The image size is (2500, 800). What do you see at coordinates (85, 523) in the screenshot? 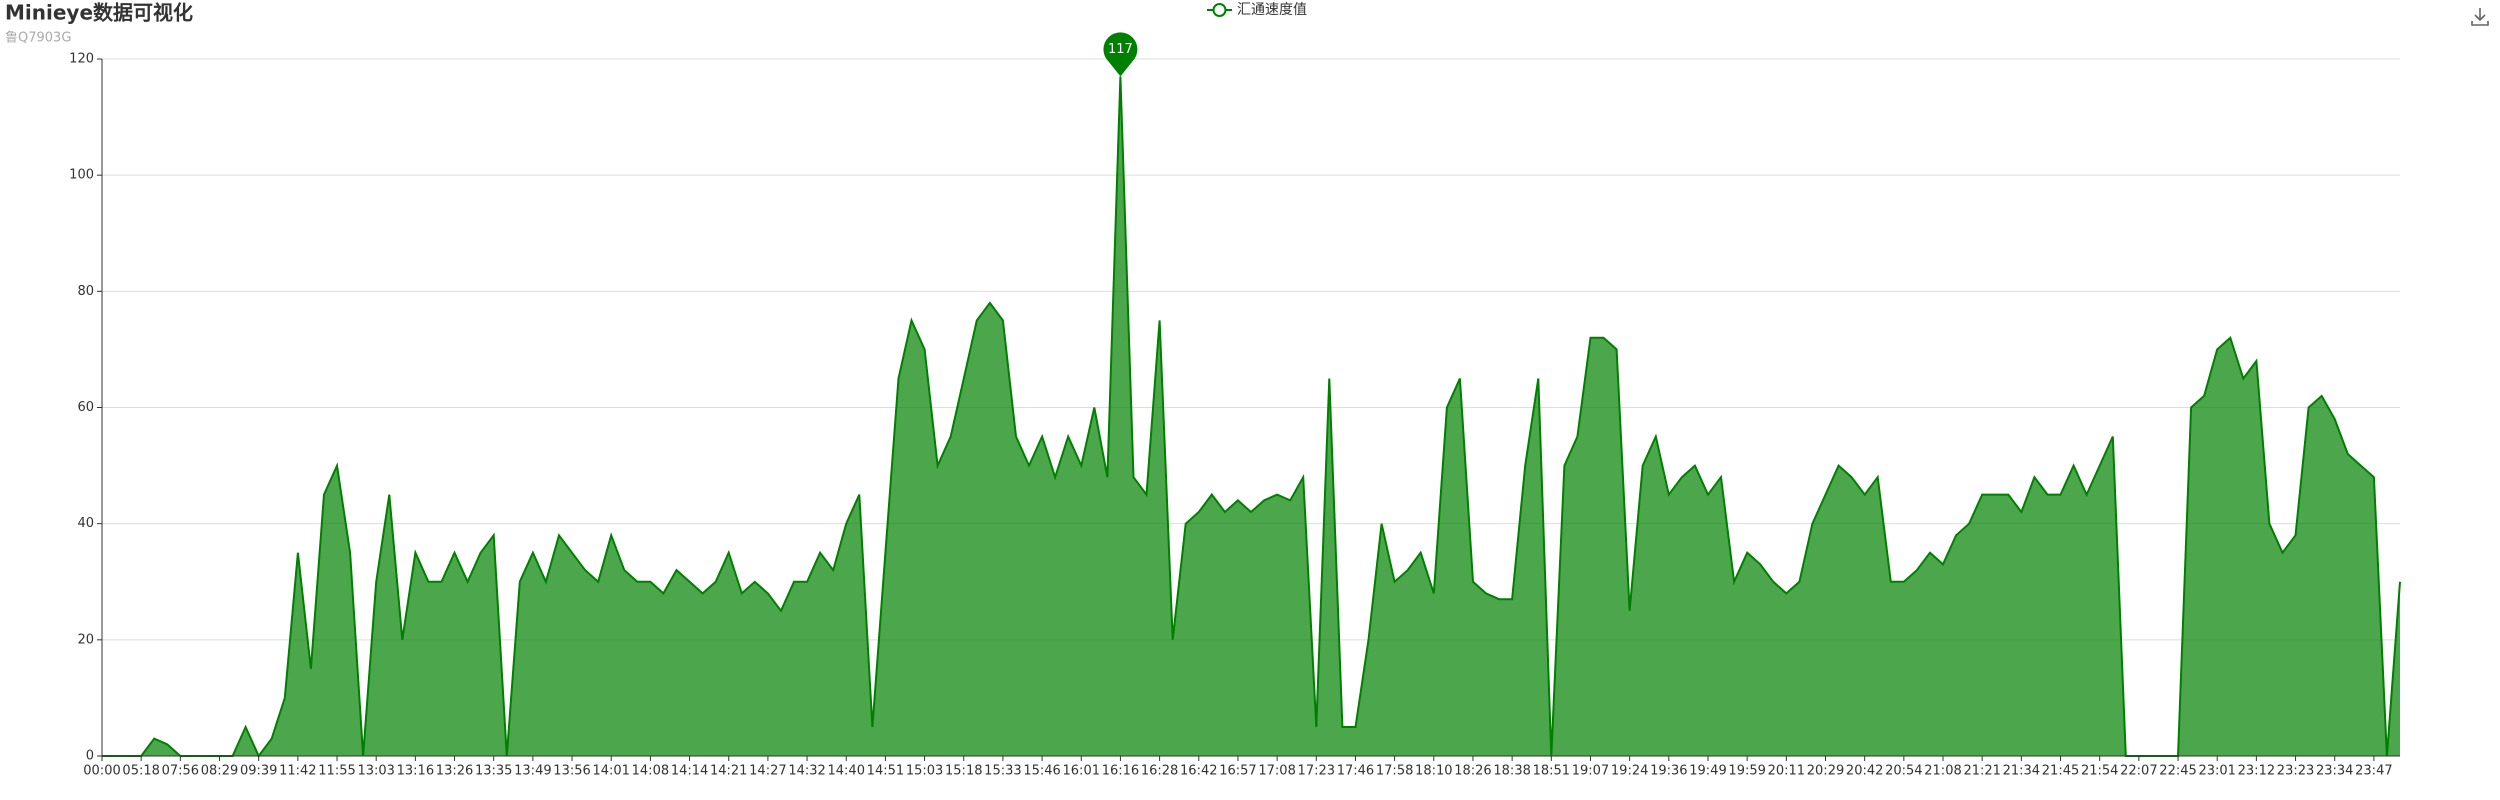
I see `y-tick-label: 40` at bounding box center [85, 523].